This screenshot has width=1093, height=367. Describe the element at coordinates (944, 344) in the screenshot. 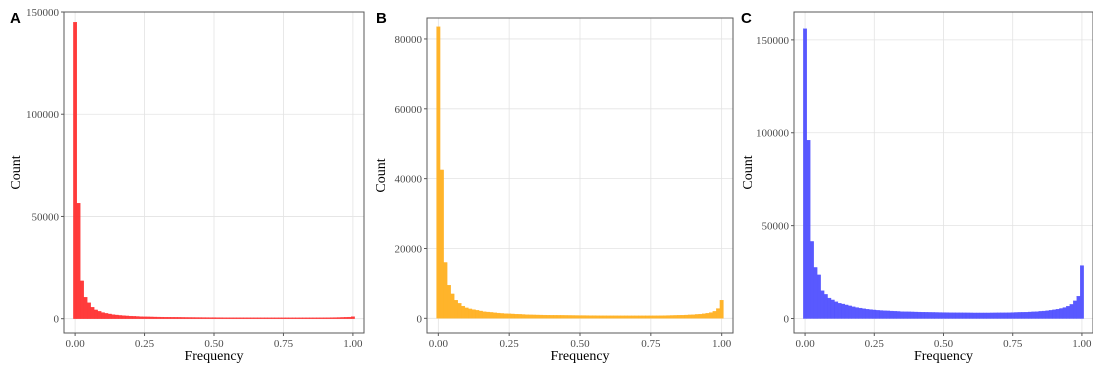

I see `x-tick-label: 0.50` at that location.